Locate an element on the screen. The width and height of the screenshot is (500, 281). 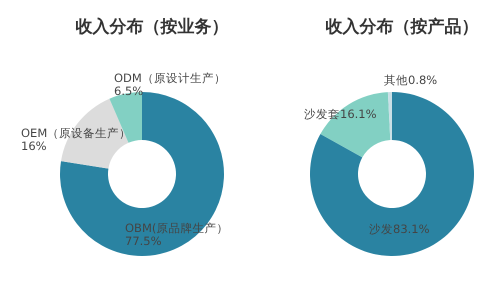
chart-title: 收入分布（按产品） is located at coordinates (402, 27).